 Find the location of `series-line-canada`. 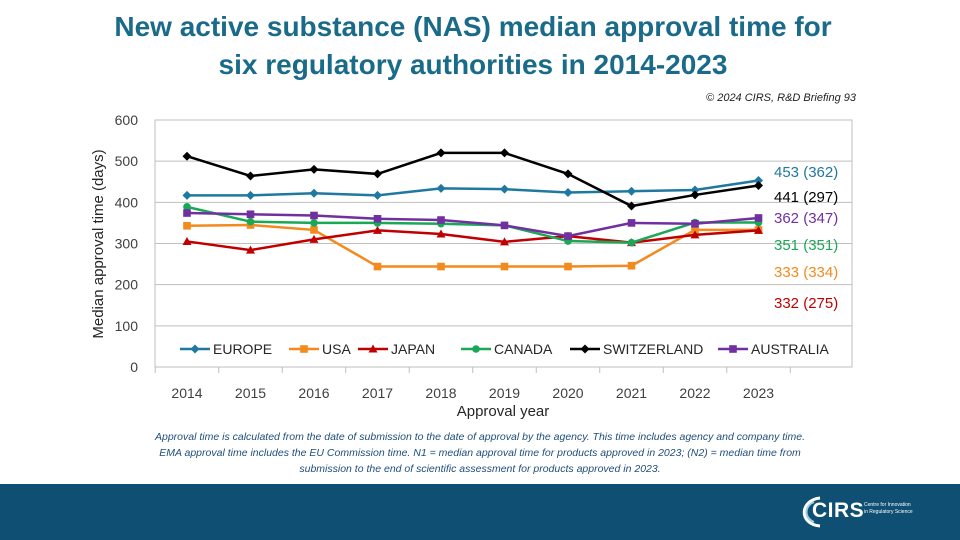

series-line-canada is located at coordinates (472, 224).